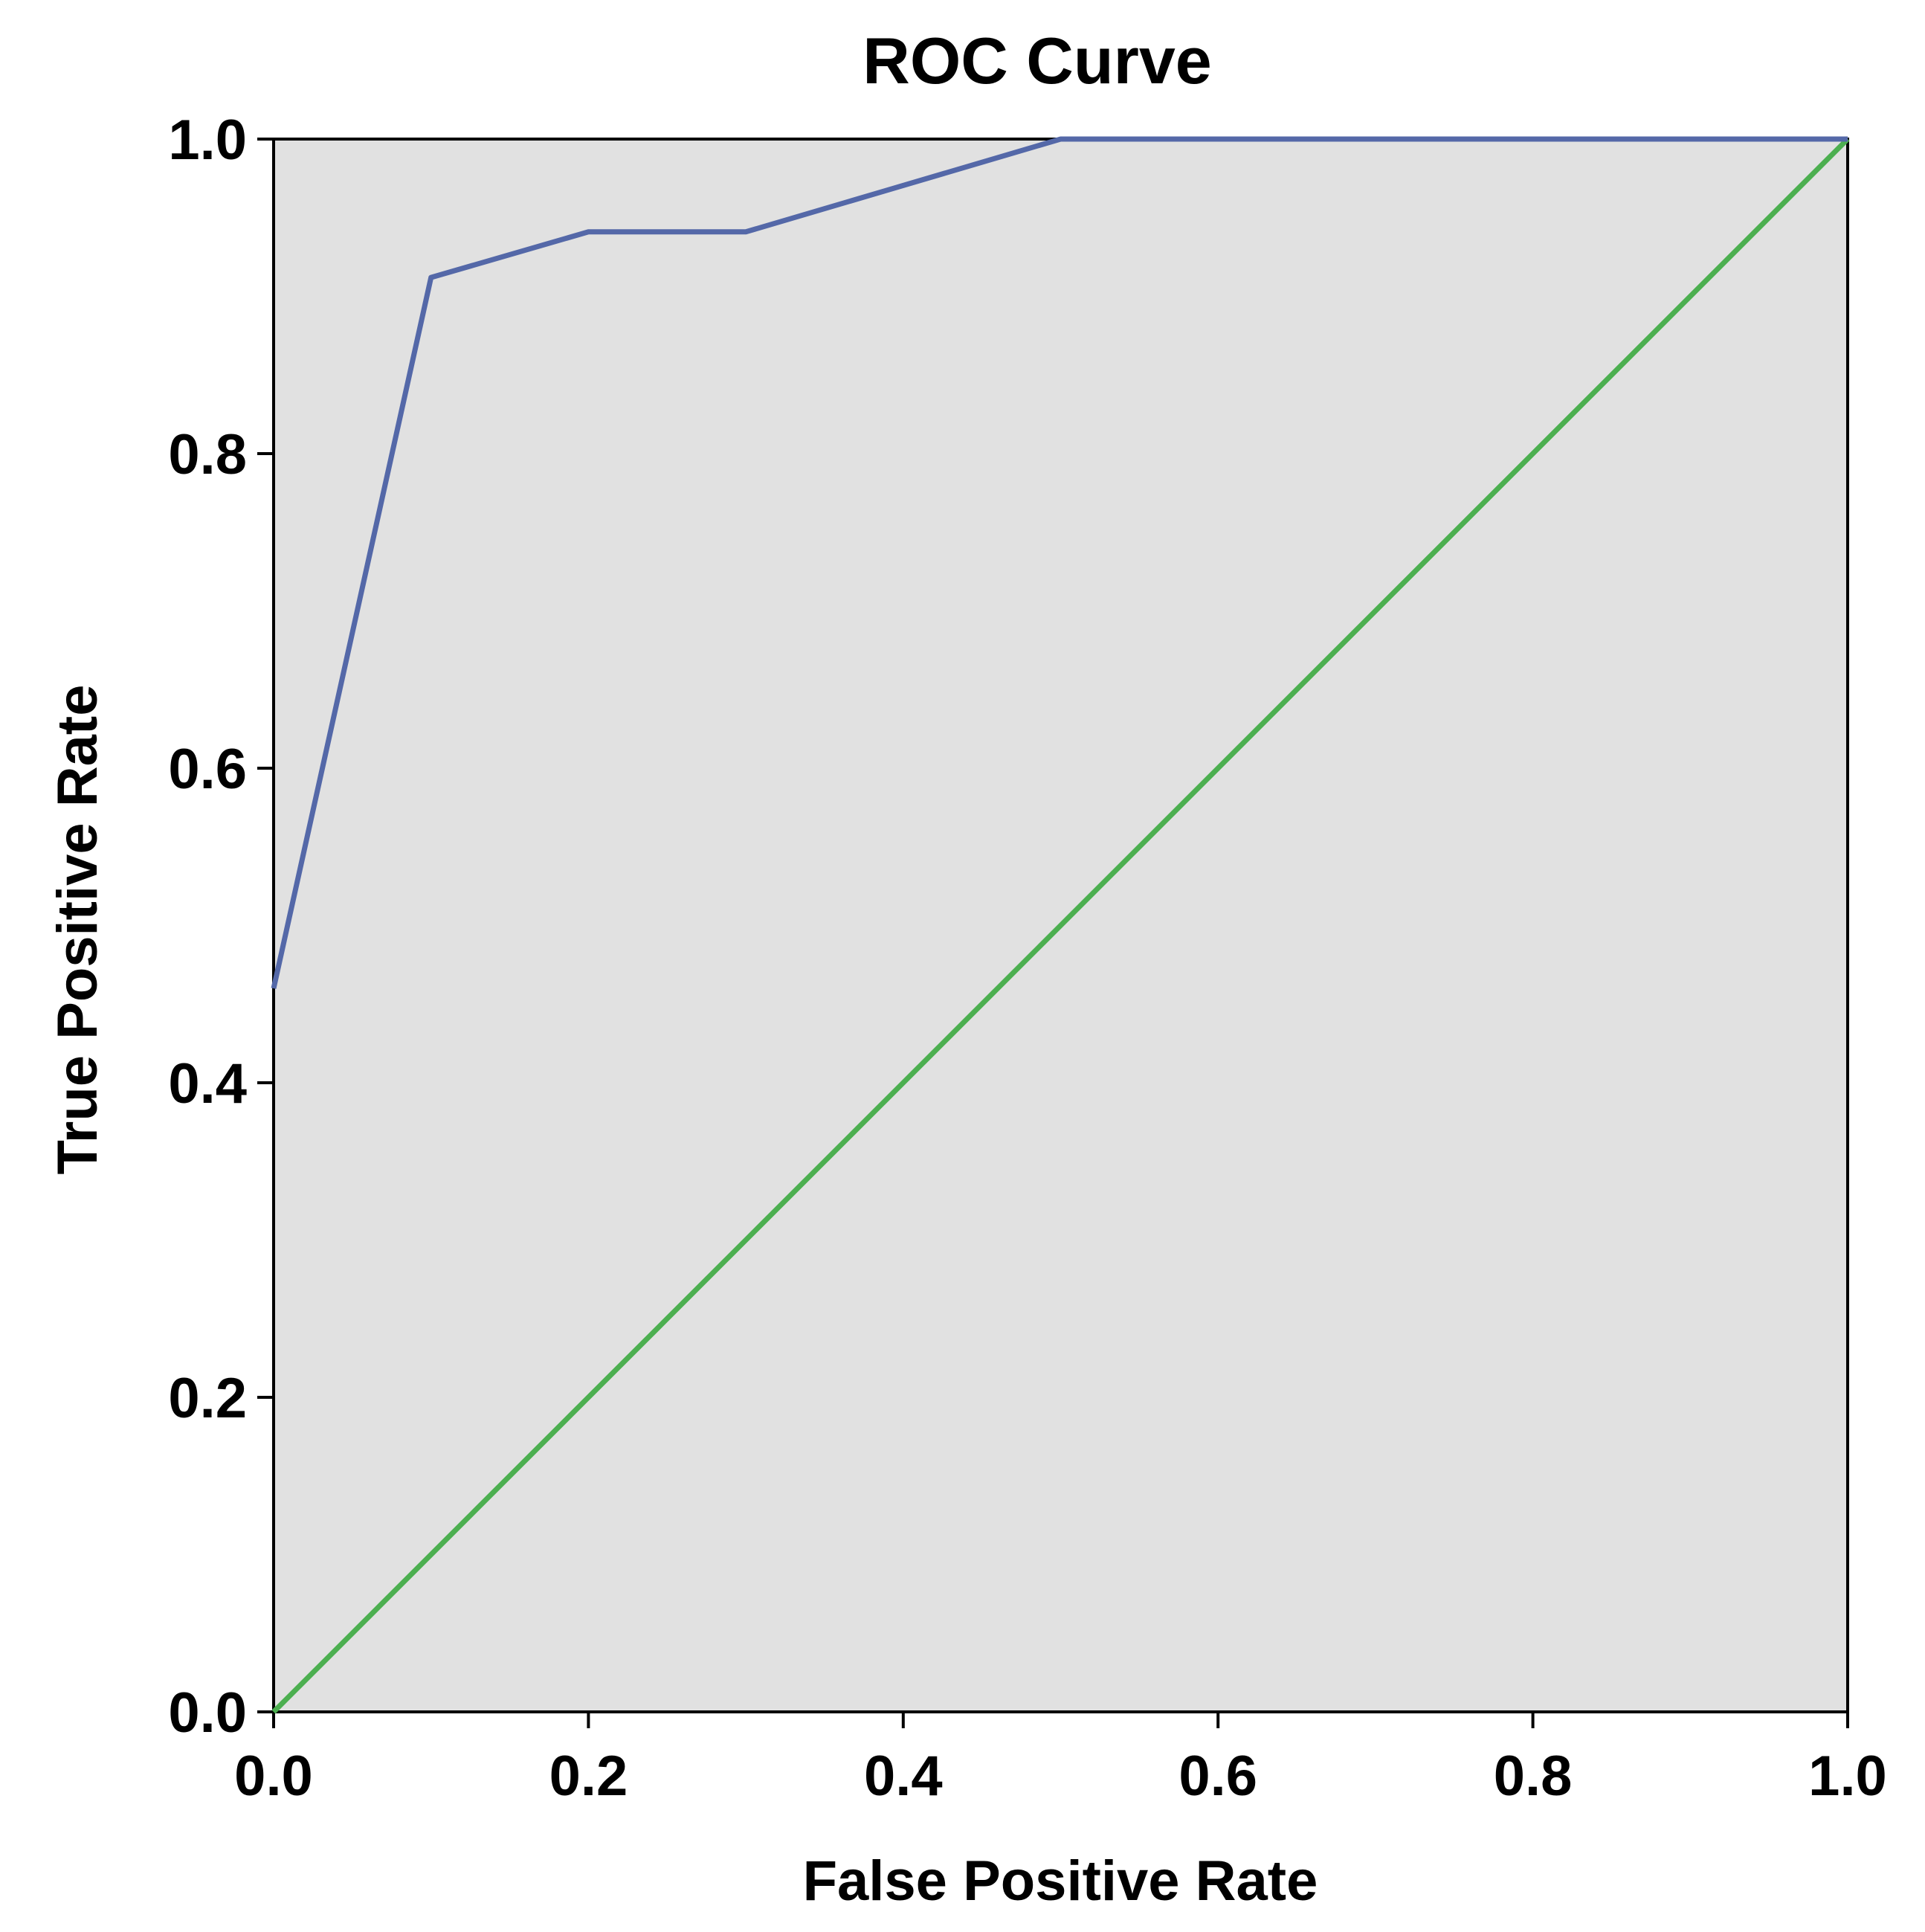 Image resolution: width=1925 pixels, height=1932 pixels. Describe the element at coordinates (207, 1083) in the screenshot. I see `y-tick-label: 0.4` at that location.